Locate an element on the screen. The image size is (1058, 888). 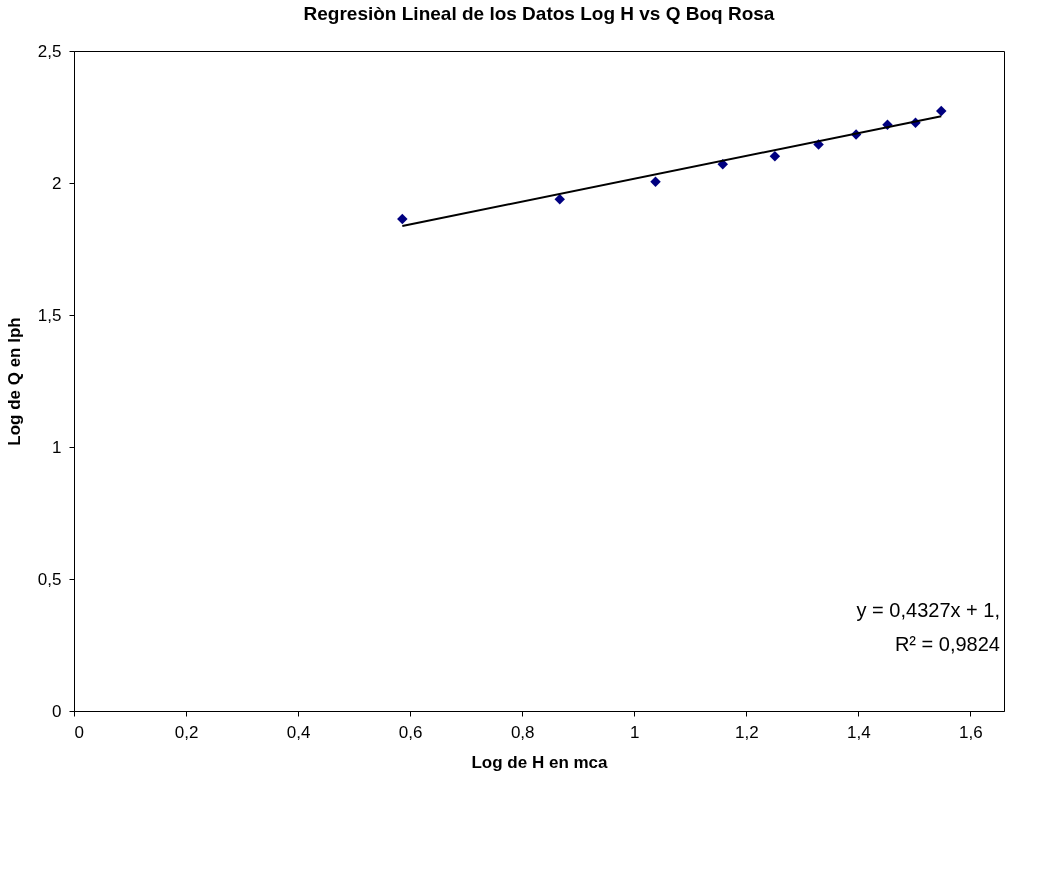
y-tick-label: 1 is located at coordinates (57, 447).